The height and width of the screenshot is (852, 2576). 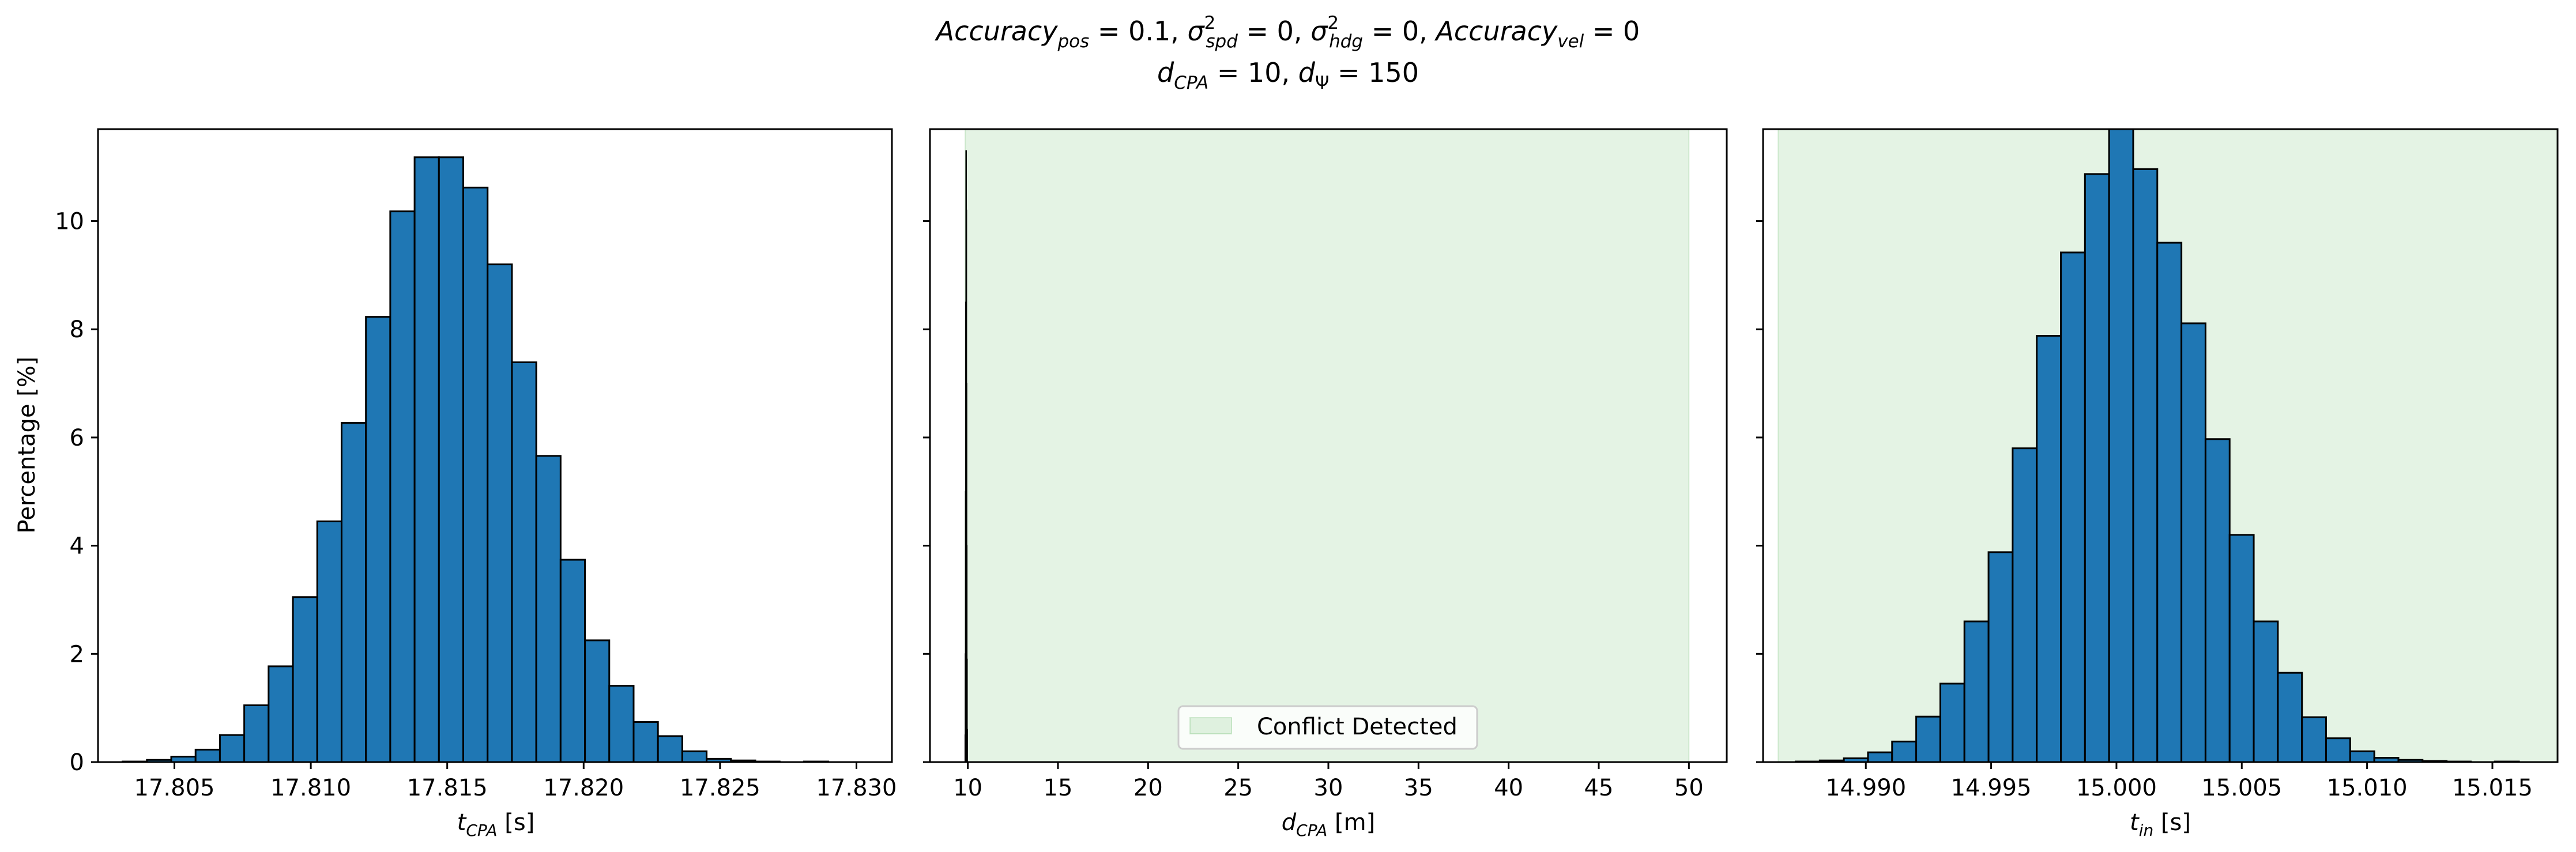 What do you see at coordinates (2492, 788) in the screenshot?
I see `panel-tin-x-tick-label: 15.015` at bounding box center [2492, 788].